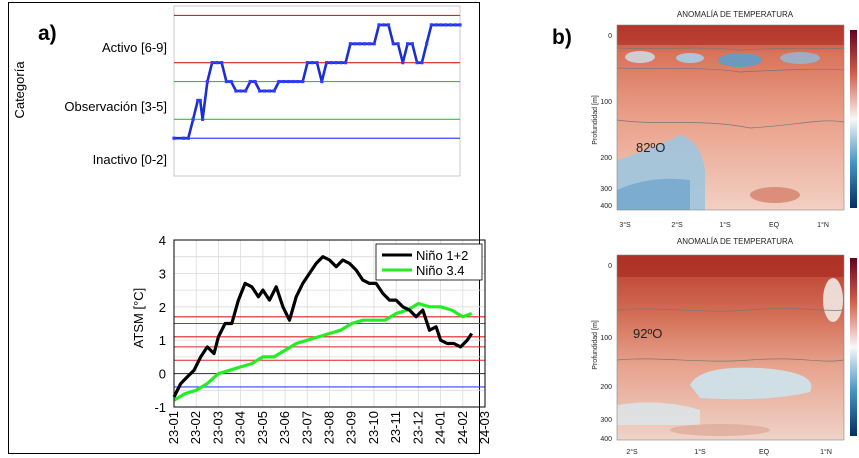 The height and width of the screenshot is (458, 859). I want to click on heatmap-bottom-ytick-200: 200, so click(606, 387).